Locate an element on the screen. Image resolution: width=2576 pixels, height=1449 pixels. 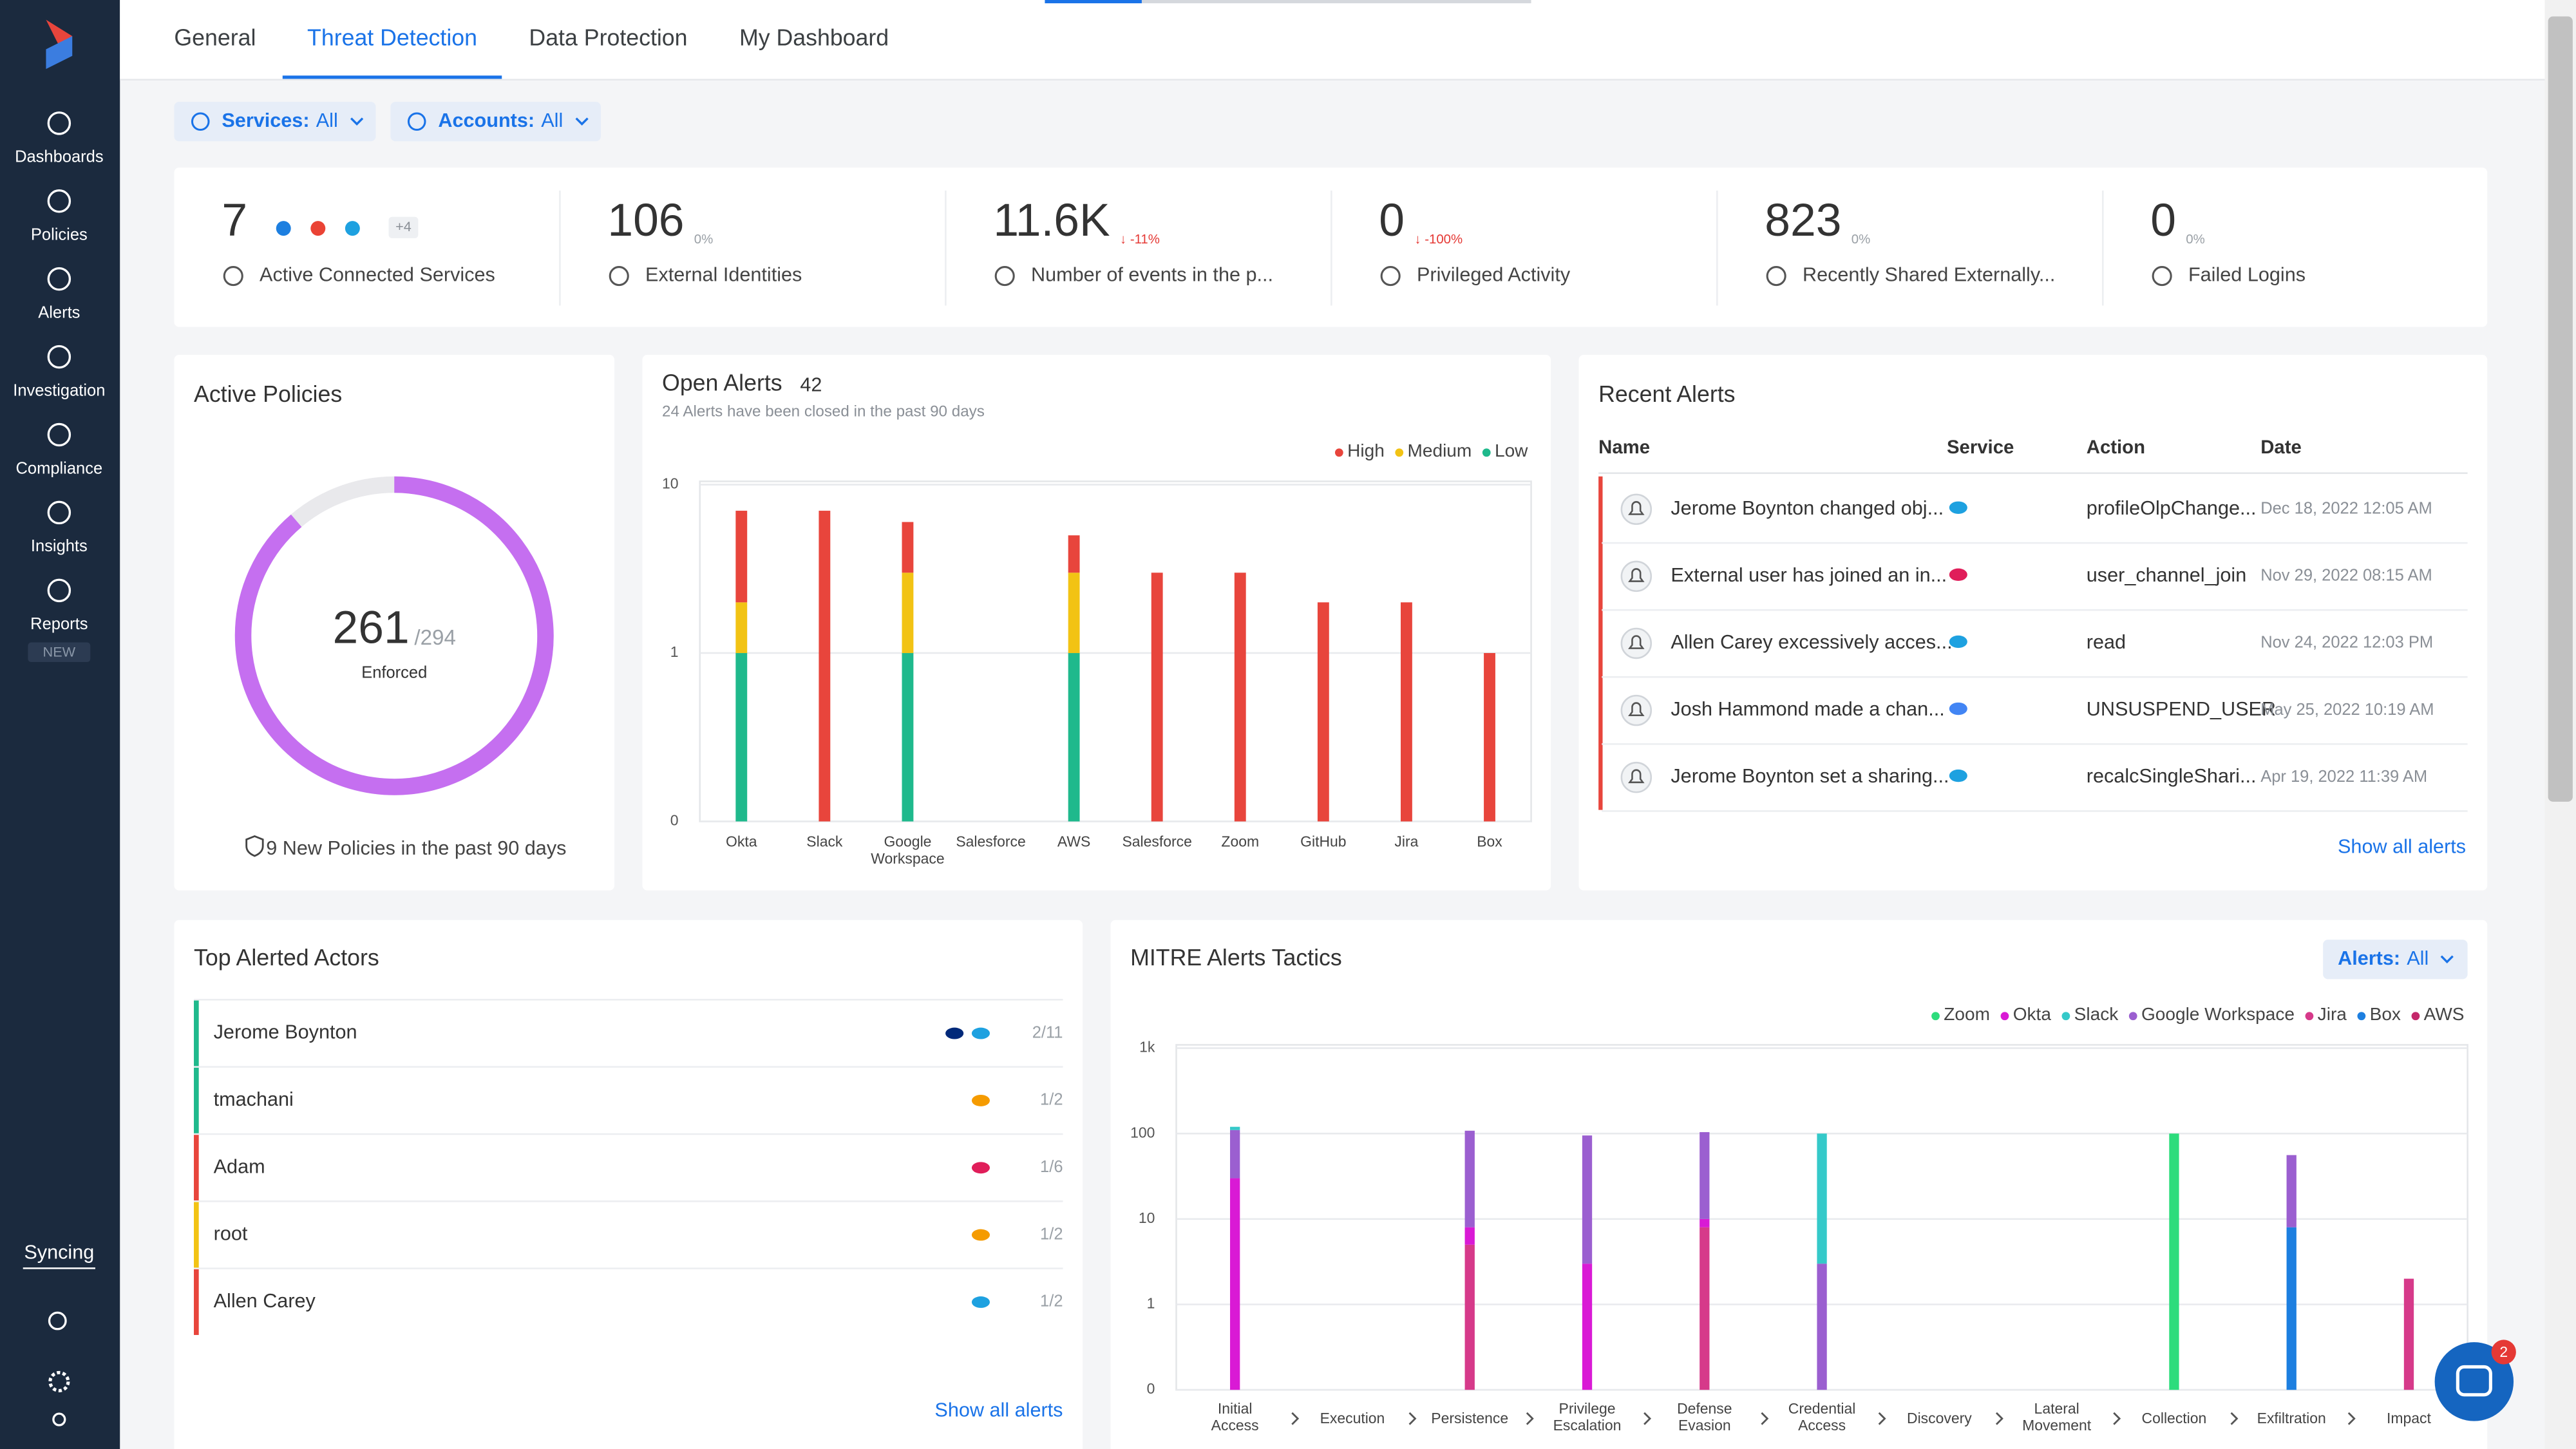
x-tick-label: Salesforce is located at coordinates (990, 842).